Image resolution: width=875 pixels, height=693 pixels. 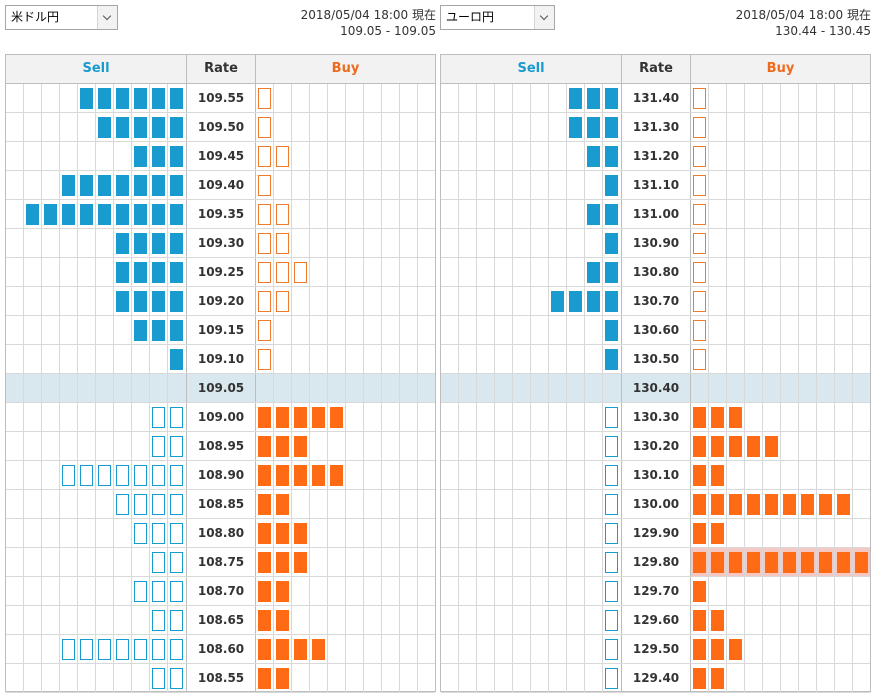 What do you see at coordinates (655, 69) in the screenshot?
I see `table-header-row: Sell Rate Buy` at bounding box center [655, 69].